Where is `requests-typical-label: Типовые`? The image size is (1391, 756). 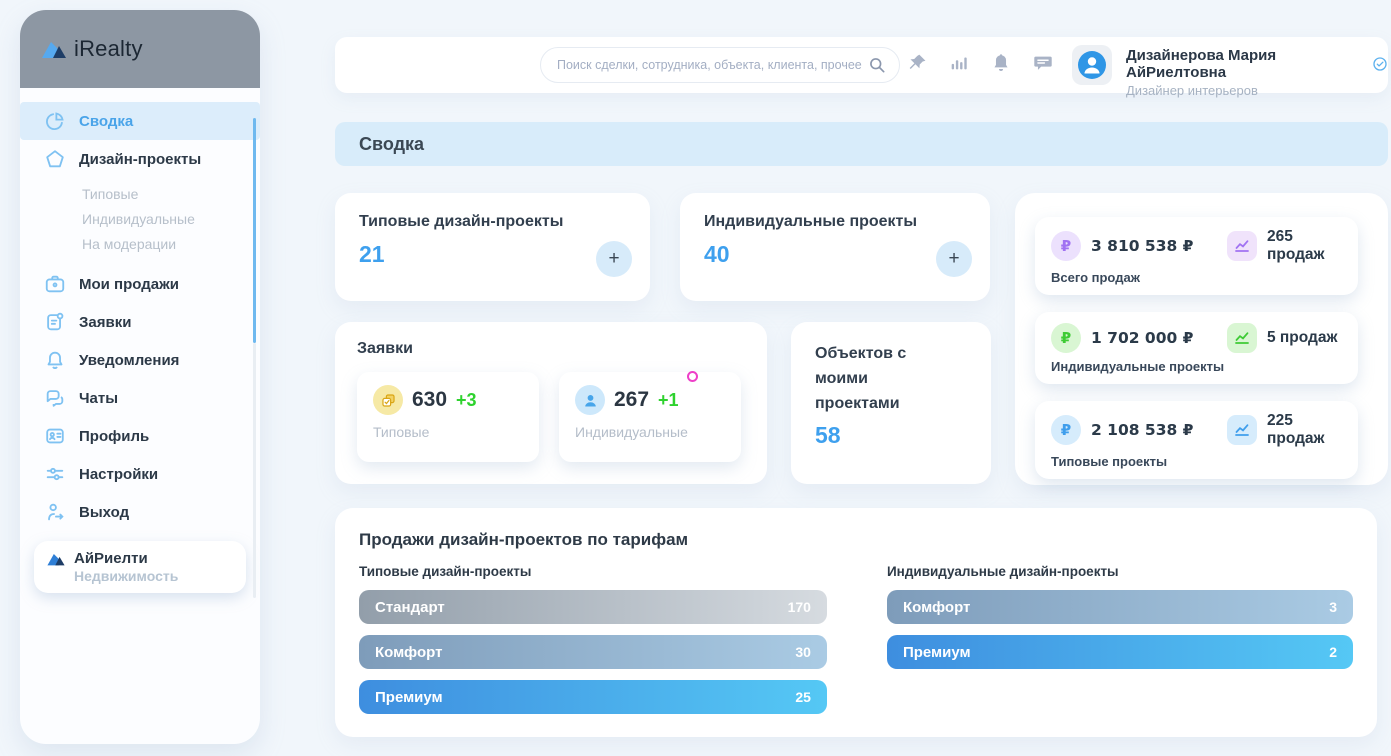
requests-typical-label: Типовые is located at coordinates (401, 432).